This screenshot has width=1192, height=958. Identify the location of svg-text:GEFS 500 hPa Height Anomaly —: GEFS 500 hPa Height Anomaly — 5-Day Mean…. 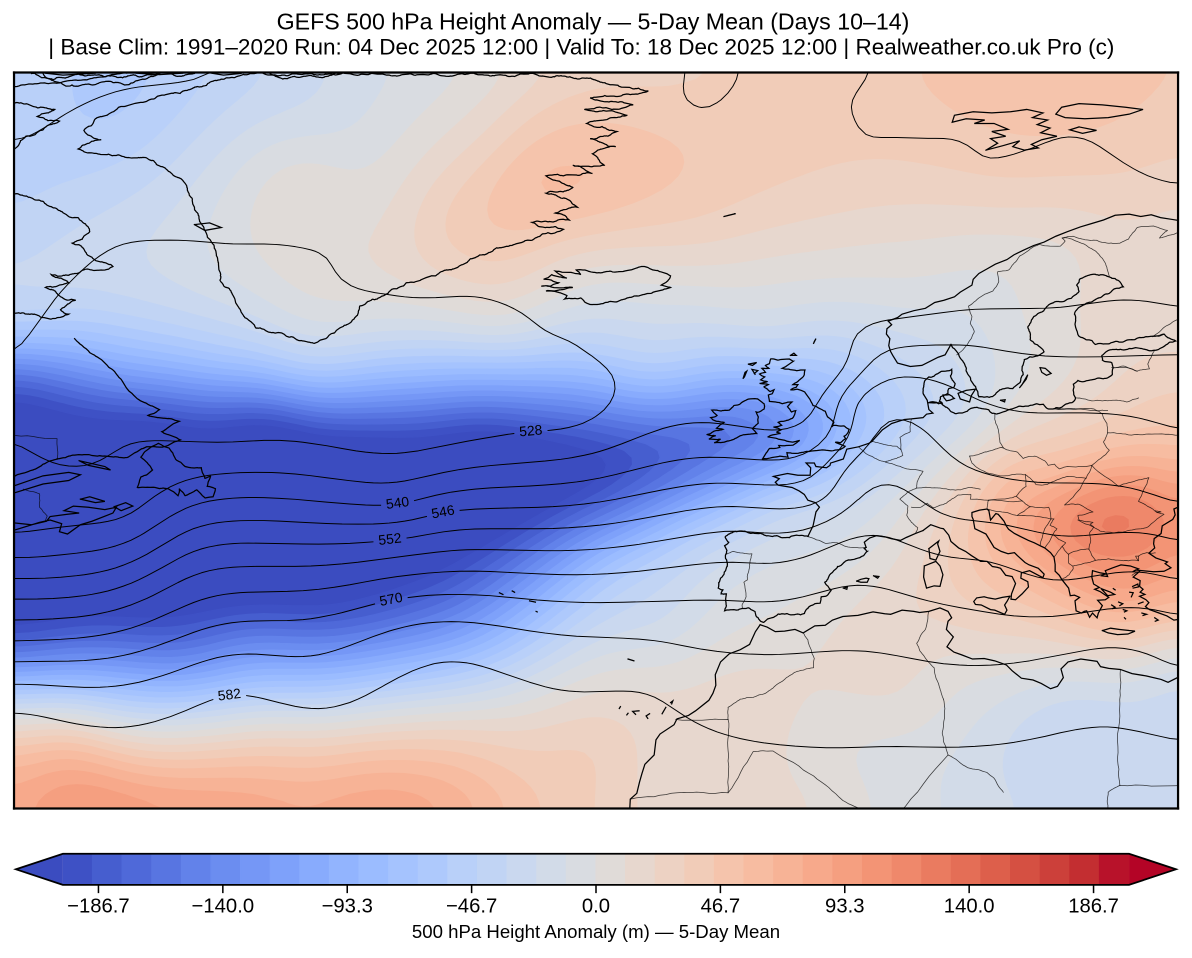
(593, 21).